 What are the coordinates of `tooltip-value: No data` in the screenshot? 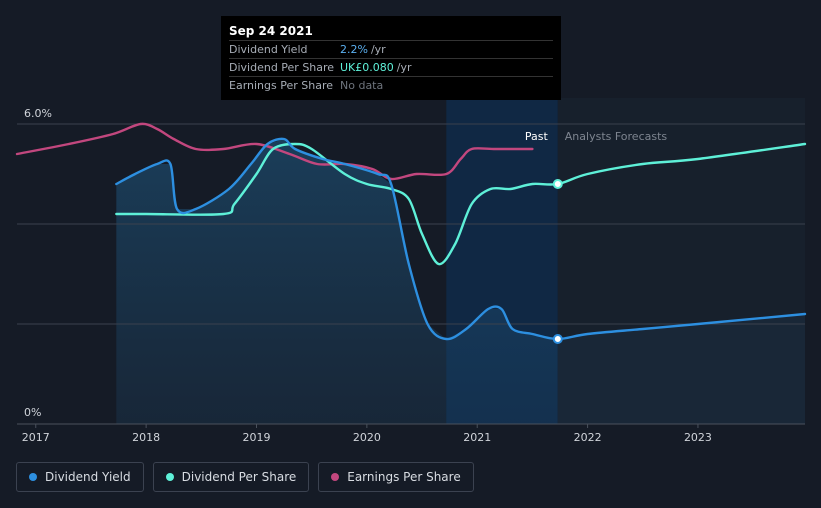 It's located at (362, 85).